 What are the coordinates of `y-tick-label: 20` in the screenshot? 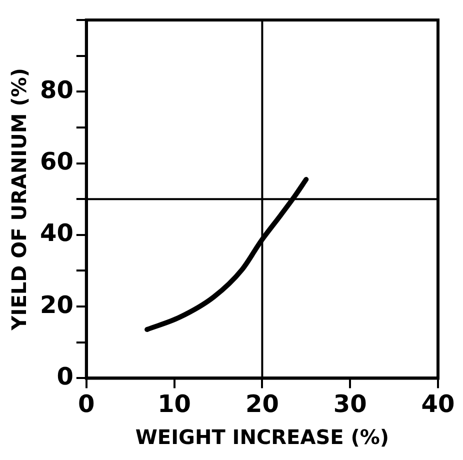 It's located at (57, 304).